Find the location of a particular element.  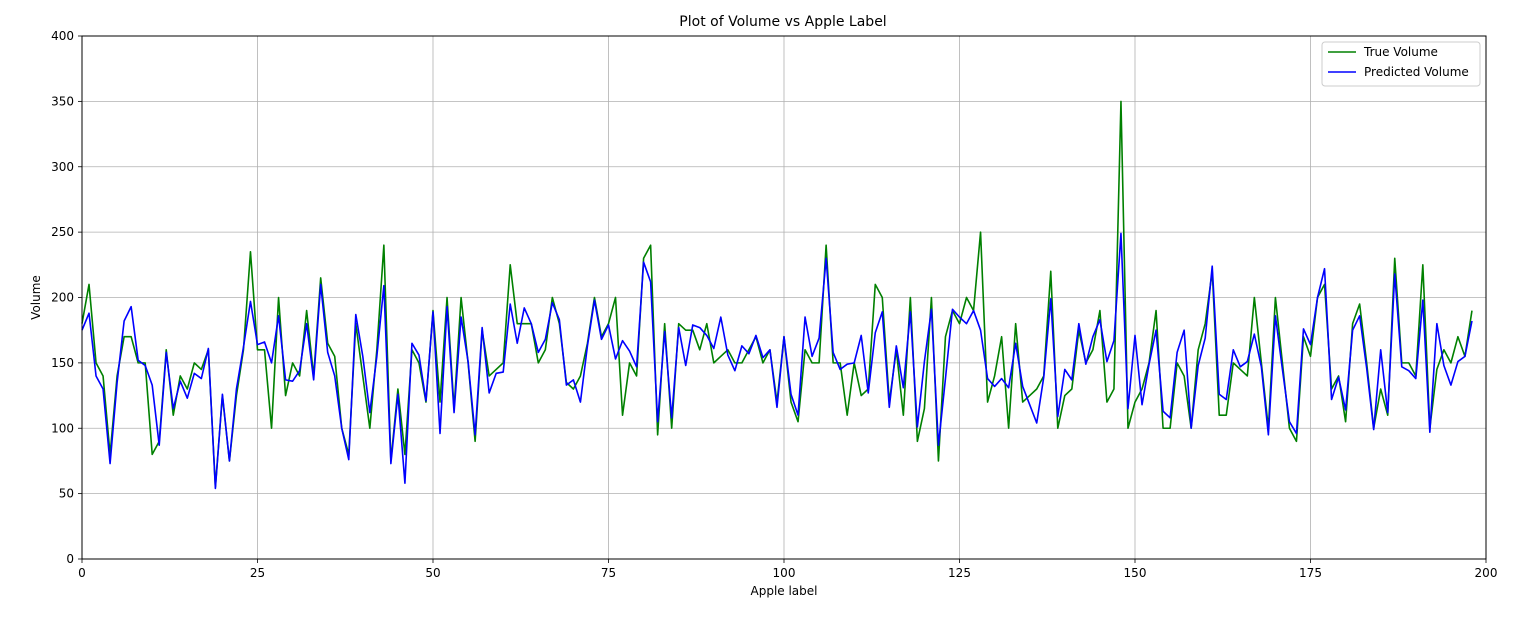

legend-box is located at coordinates (1401, 64).